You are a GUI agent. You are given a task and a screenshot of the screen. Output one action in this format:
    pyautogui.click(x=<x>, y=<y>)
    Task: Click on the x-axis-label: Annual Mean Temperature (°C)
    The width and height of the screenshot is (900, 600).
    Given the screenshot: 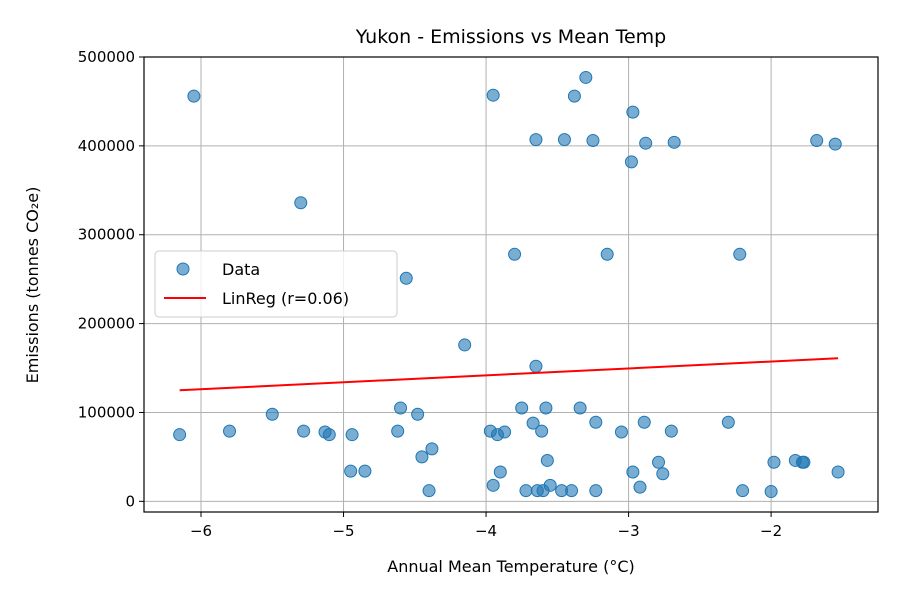 What is the action you would take?
    pyautogui.click(x=510, y=566)
    